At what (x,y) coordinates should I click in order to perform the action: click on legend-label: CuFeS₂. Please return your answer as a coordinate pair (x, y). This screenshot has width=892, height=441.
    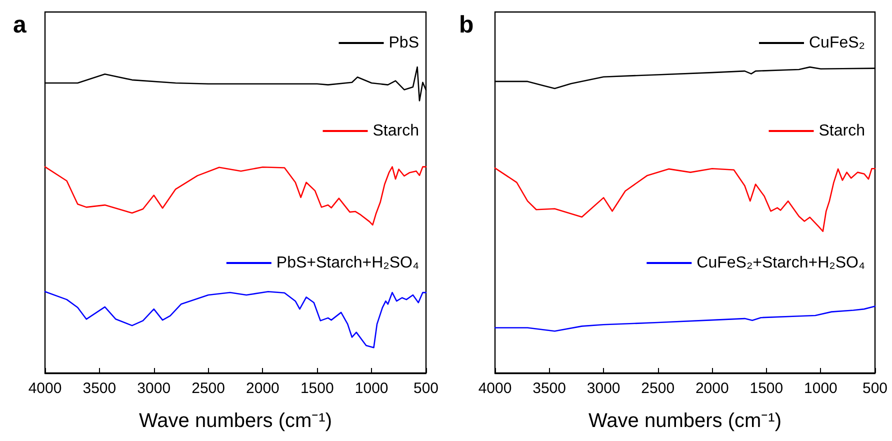
    Looking at the image, I should click on (837, 43).